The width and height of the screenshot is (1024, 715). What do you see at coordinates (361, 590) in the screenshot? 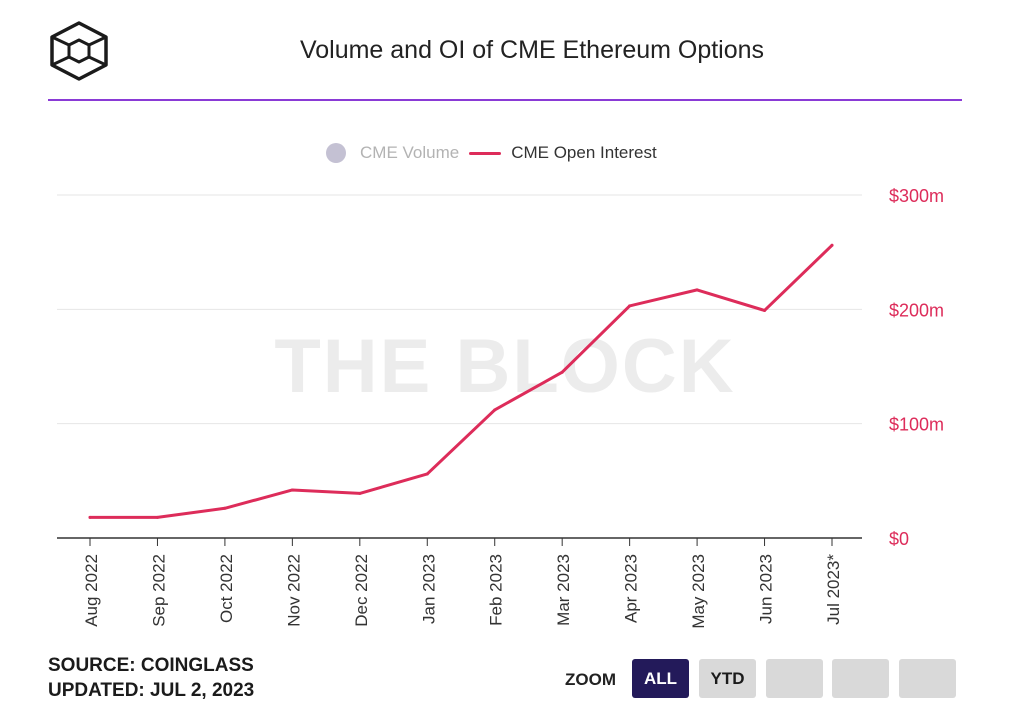
I see `x-tick-label: Dec 2022` at bounding box center [361, 590].